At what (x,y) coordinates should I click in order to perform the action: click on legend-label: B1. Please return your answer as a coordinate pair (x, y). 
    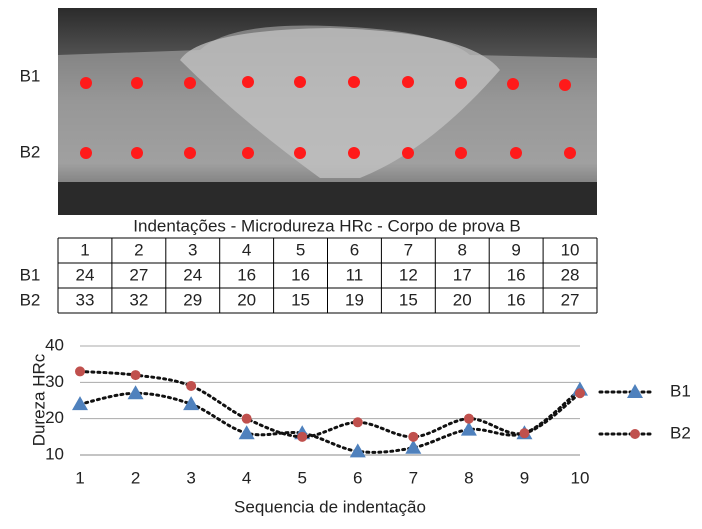
    Looking at the image, I should click on (680, 390).